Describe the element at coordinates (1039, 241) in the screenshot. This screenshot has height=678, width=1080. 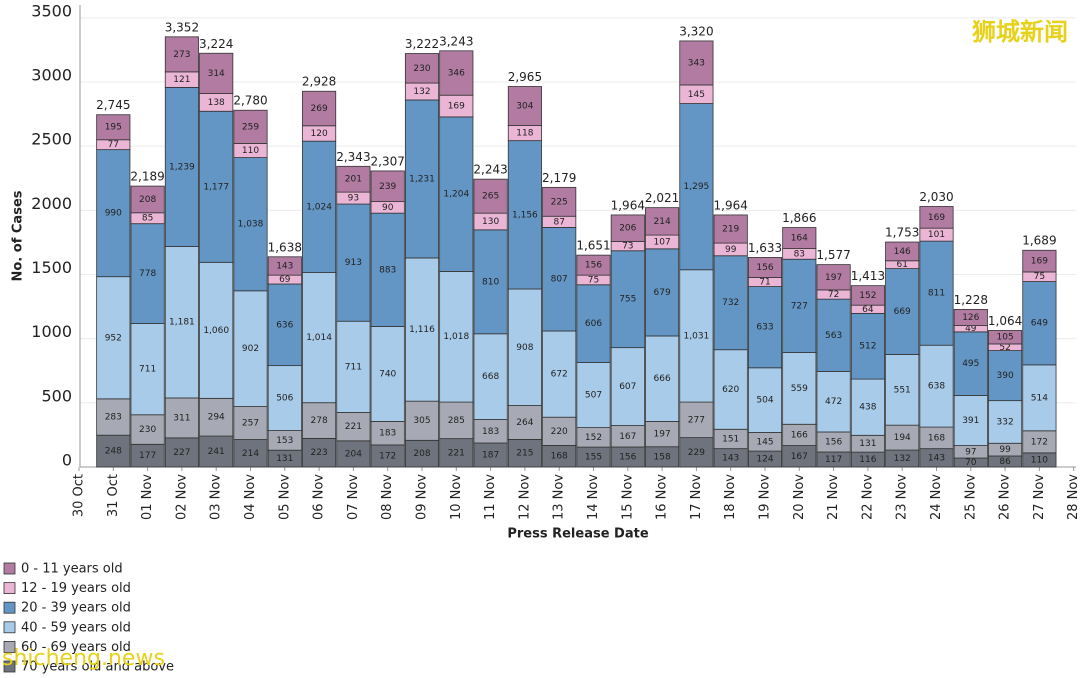
I see `total-label: 1,689` at that location.